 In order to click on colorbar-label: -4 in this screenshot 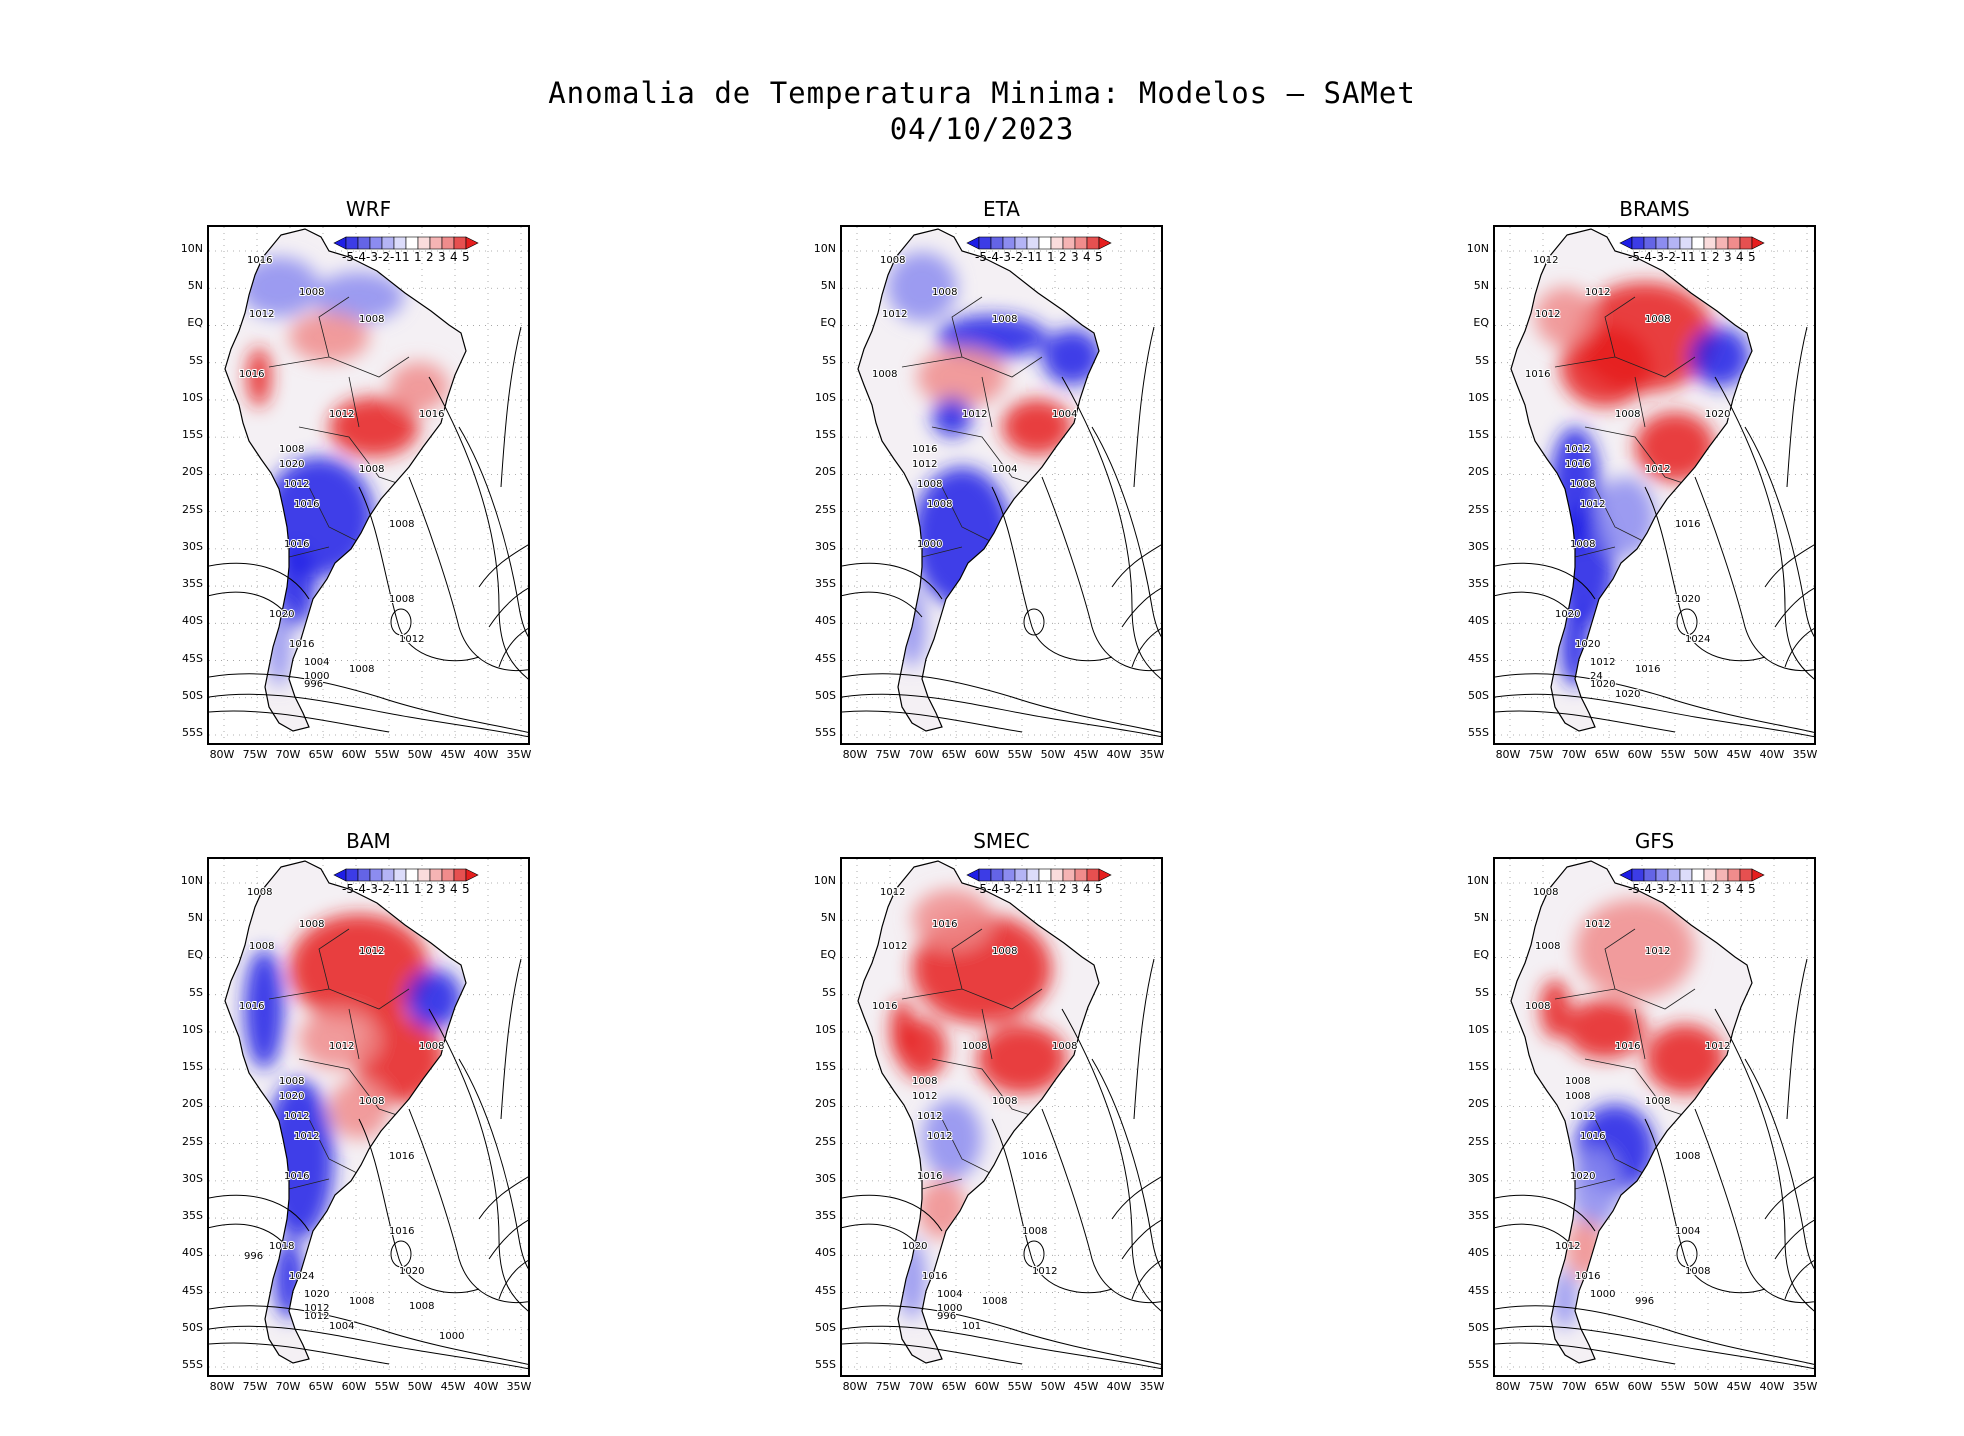, I will do `click(1646, 257)`.